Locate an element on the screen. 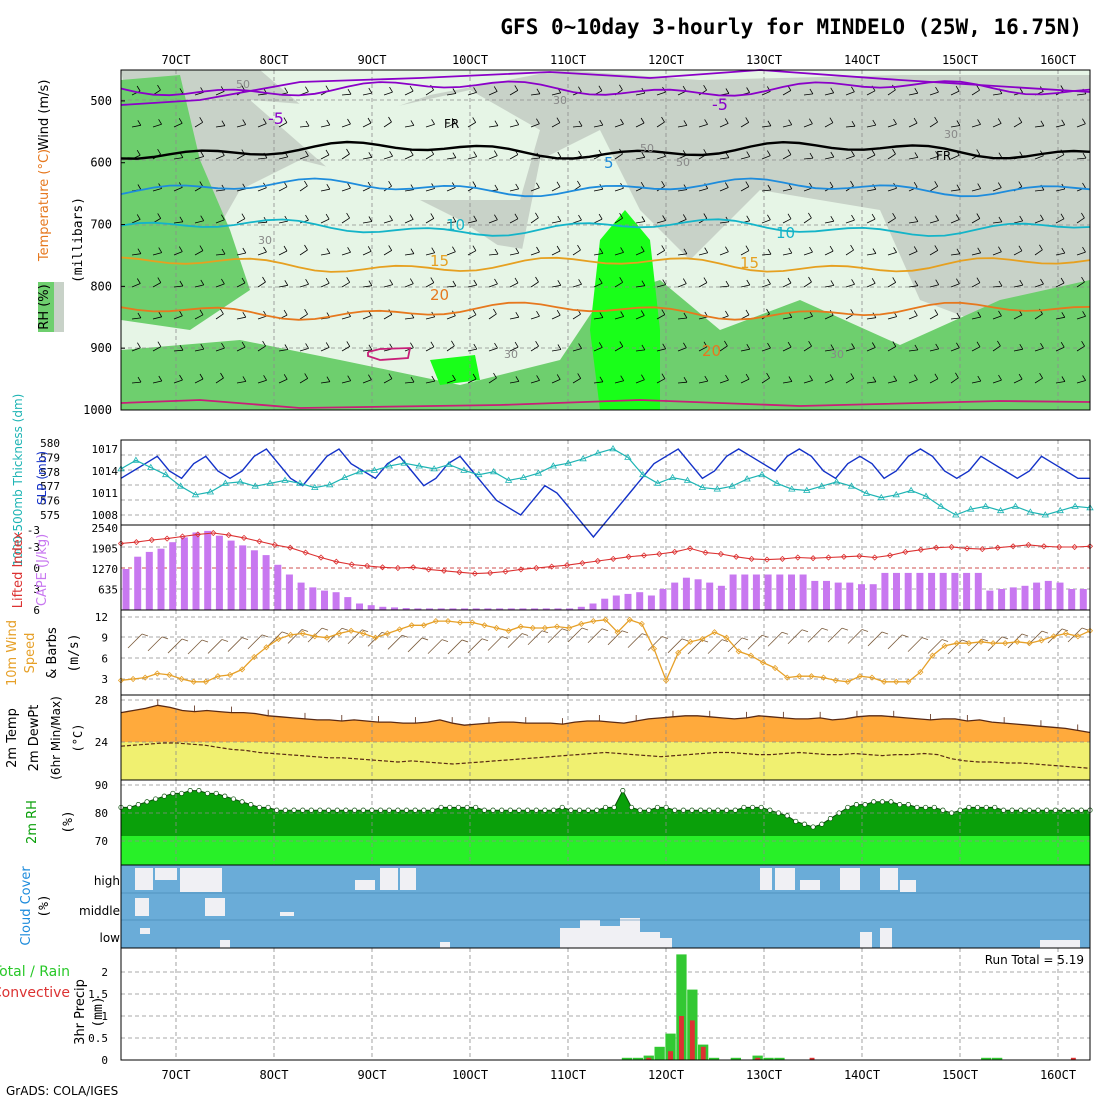 The height and width of the screenshot is (1100, 1100). bottom-tick-label: 9OCT is located at coordinates (372, 1075).